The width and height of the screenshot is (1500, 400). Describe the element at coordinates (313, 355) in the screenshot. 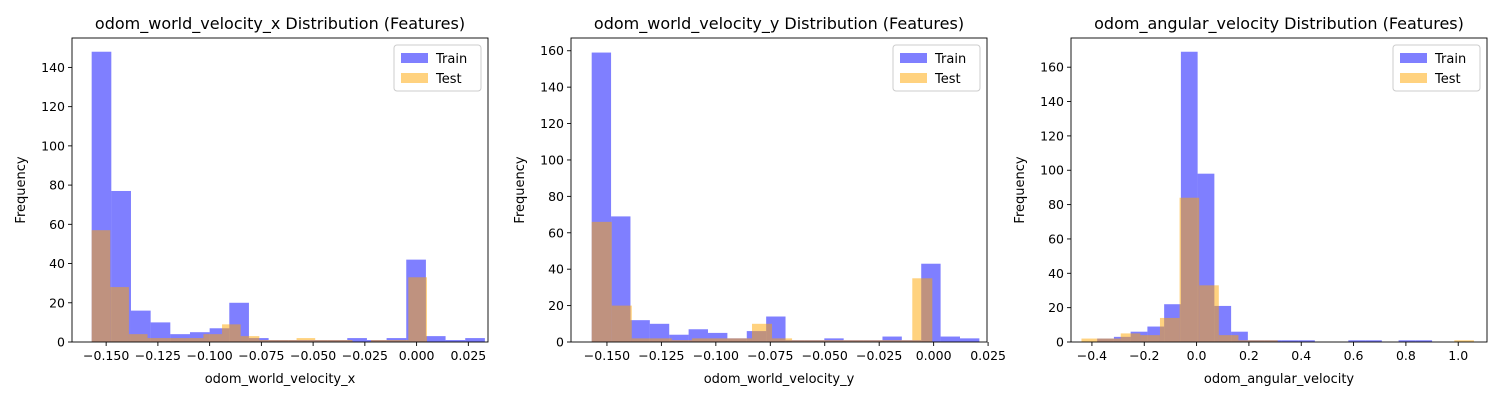

I see `x-tick-label: −0.050` at that location.